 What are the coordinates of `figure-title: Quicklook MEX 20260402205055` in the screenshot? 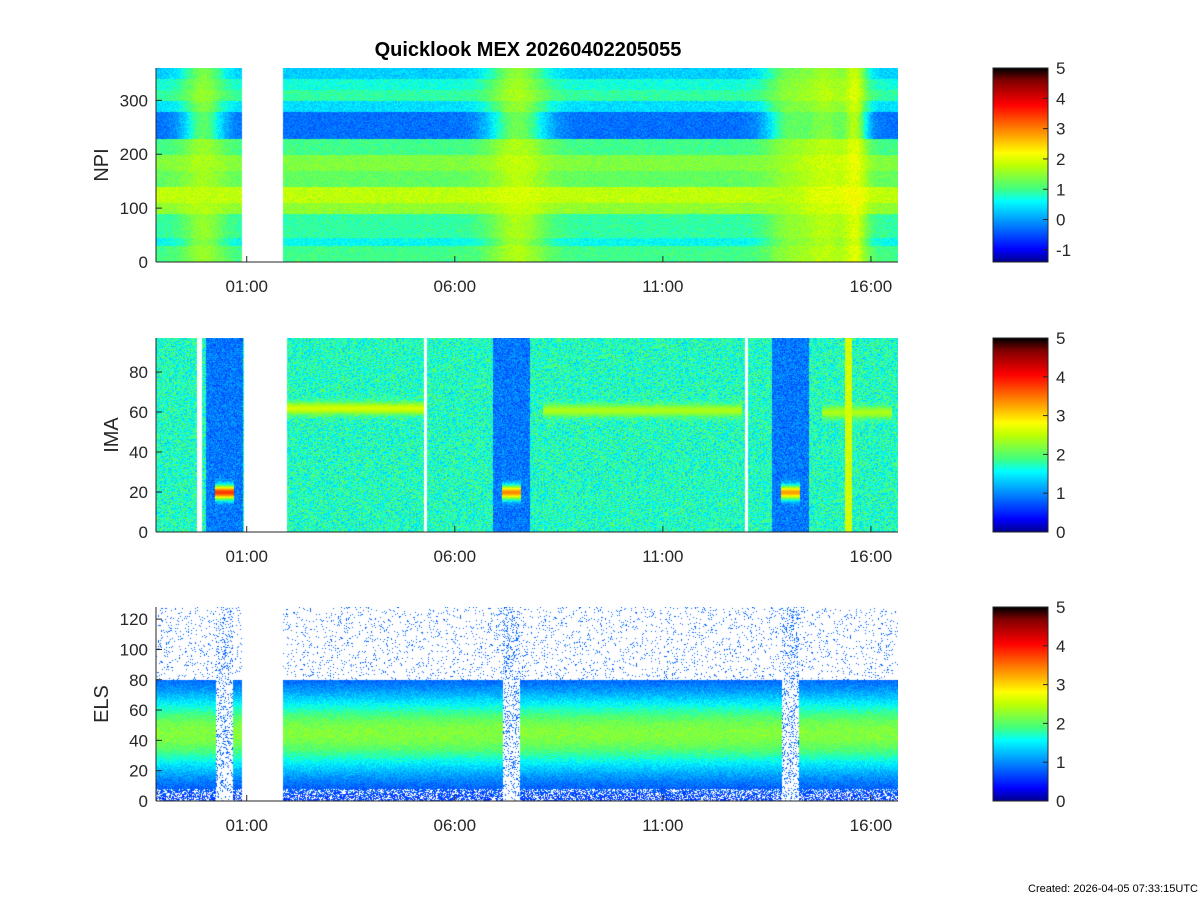 It's located at (528, 50).